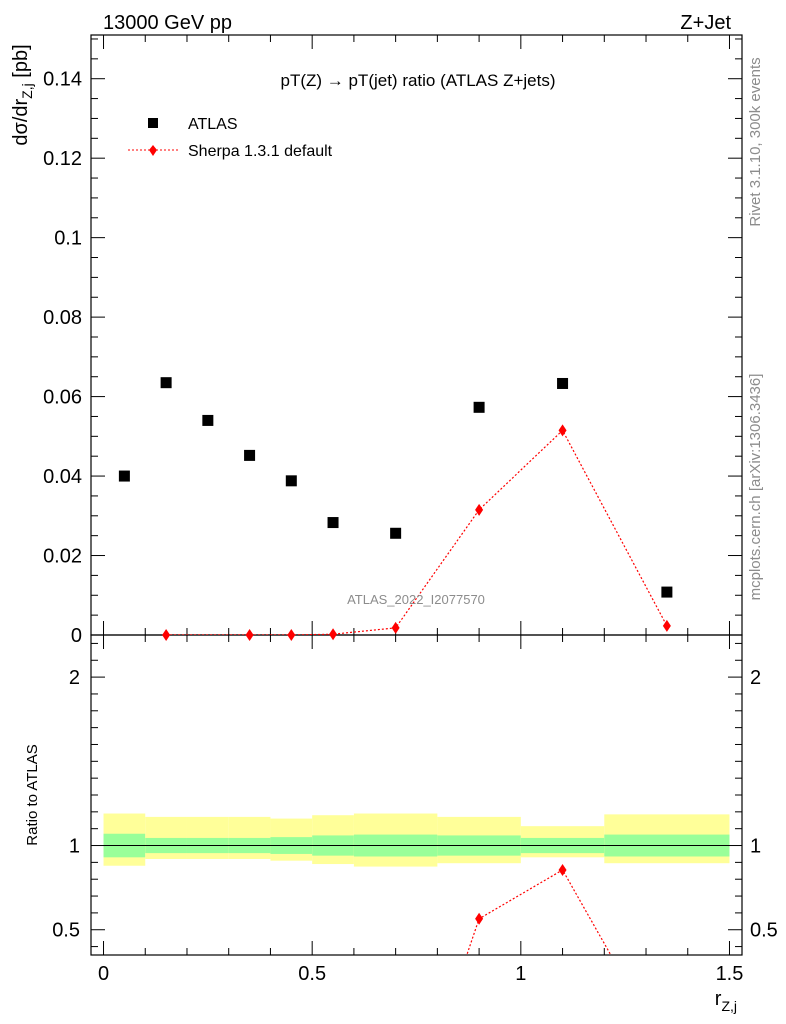  I want to click on x-tick-label: 1, so click(520, 974).